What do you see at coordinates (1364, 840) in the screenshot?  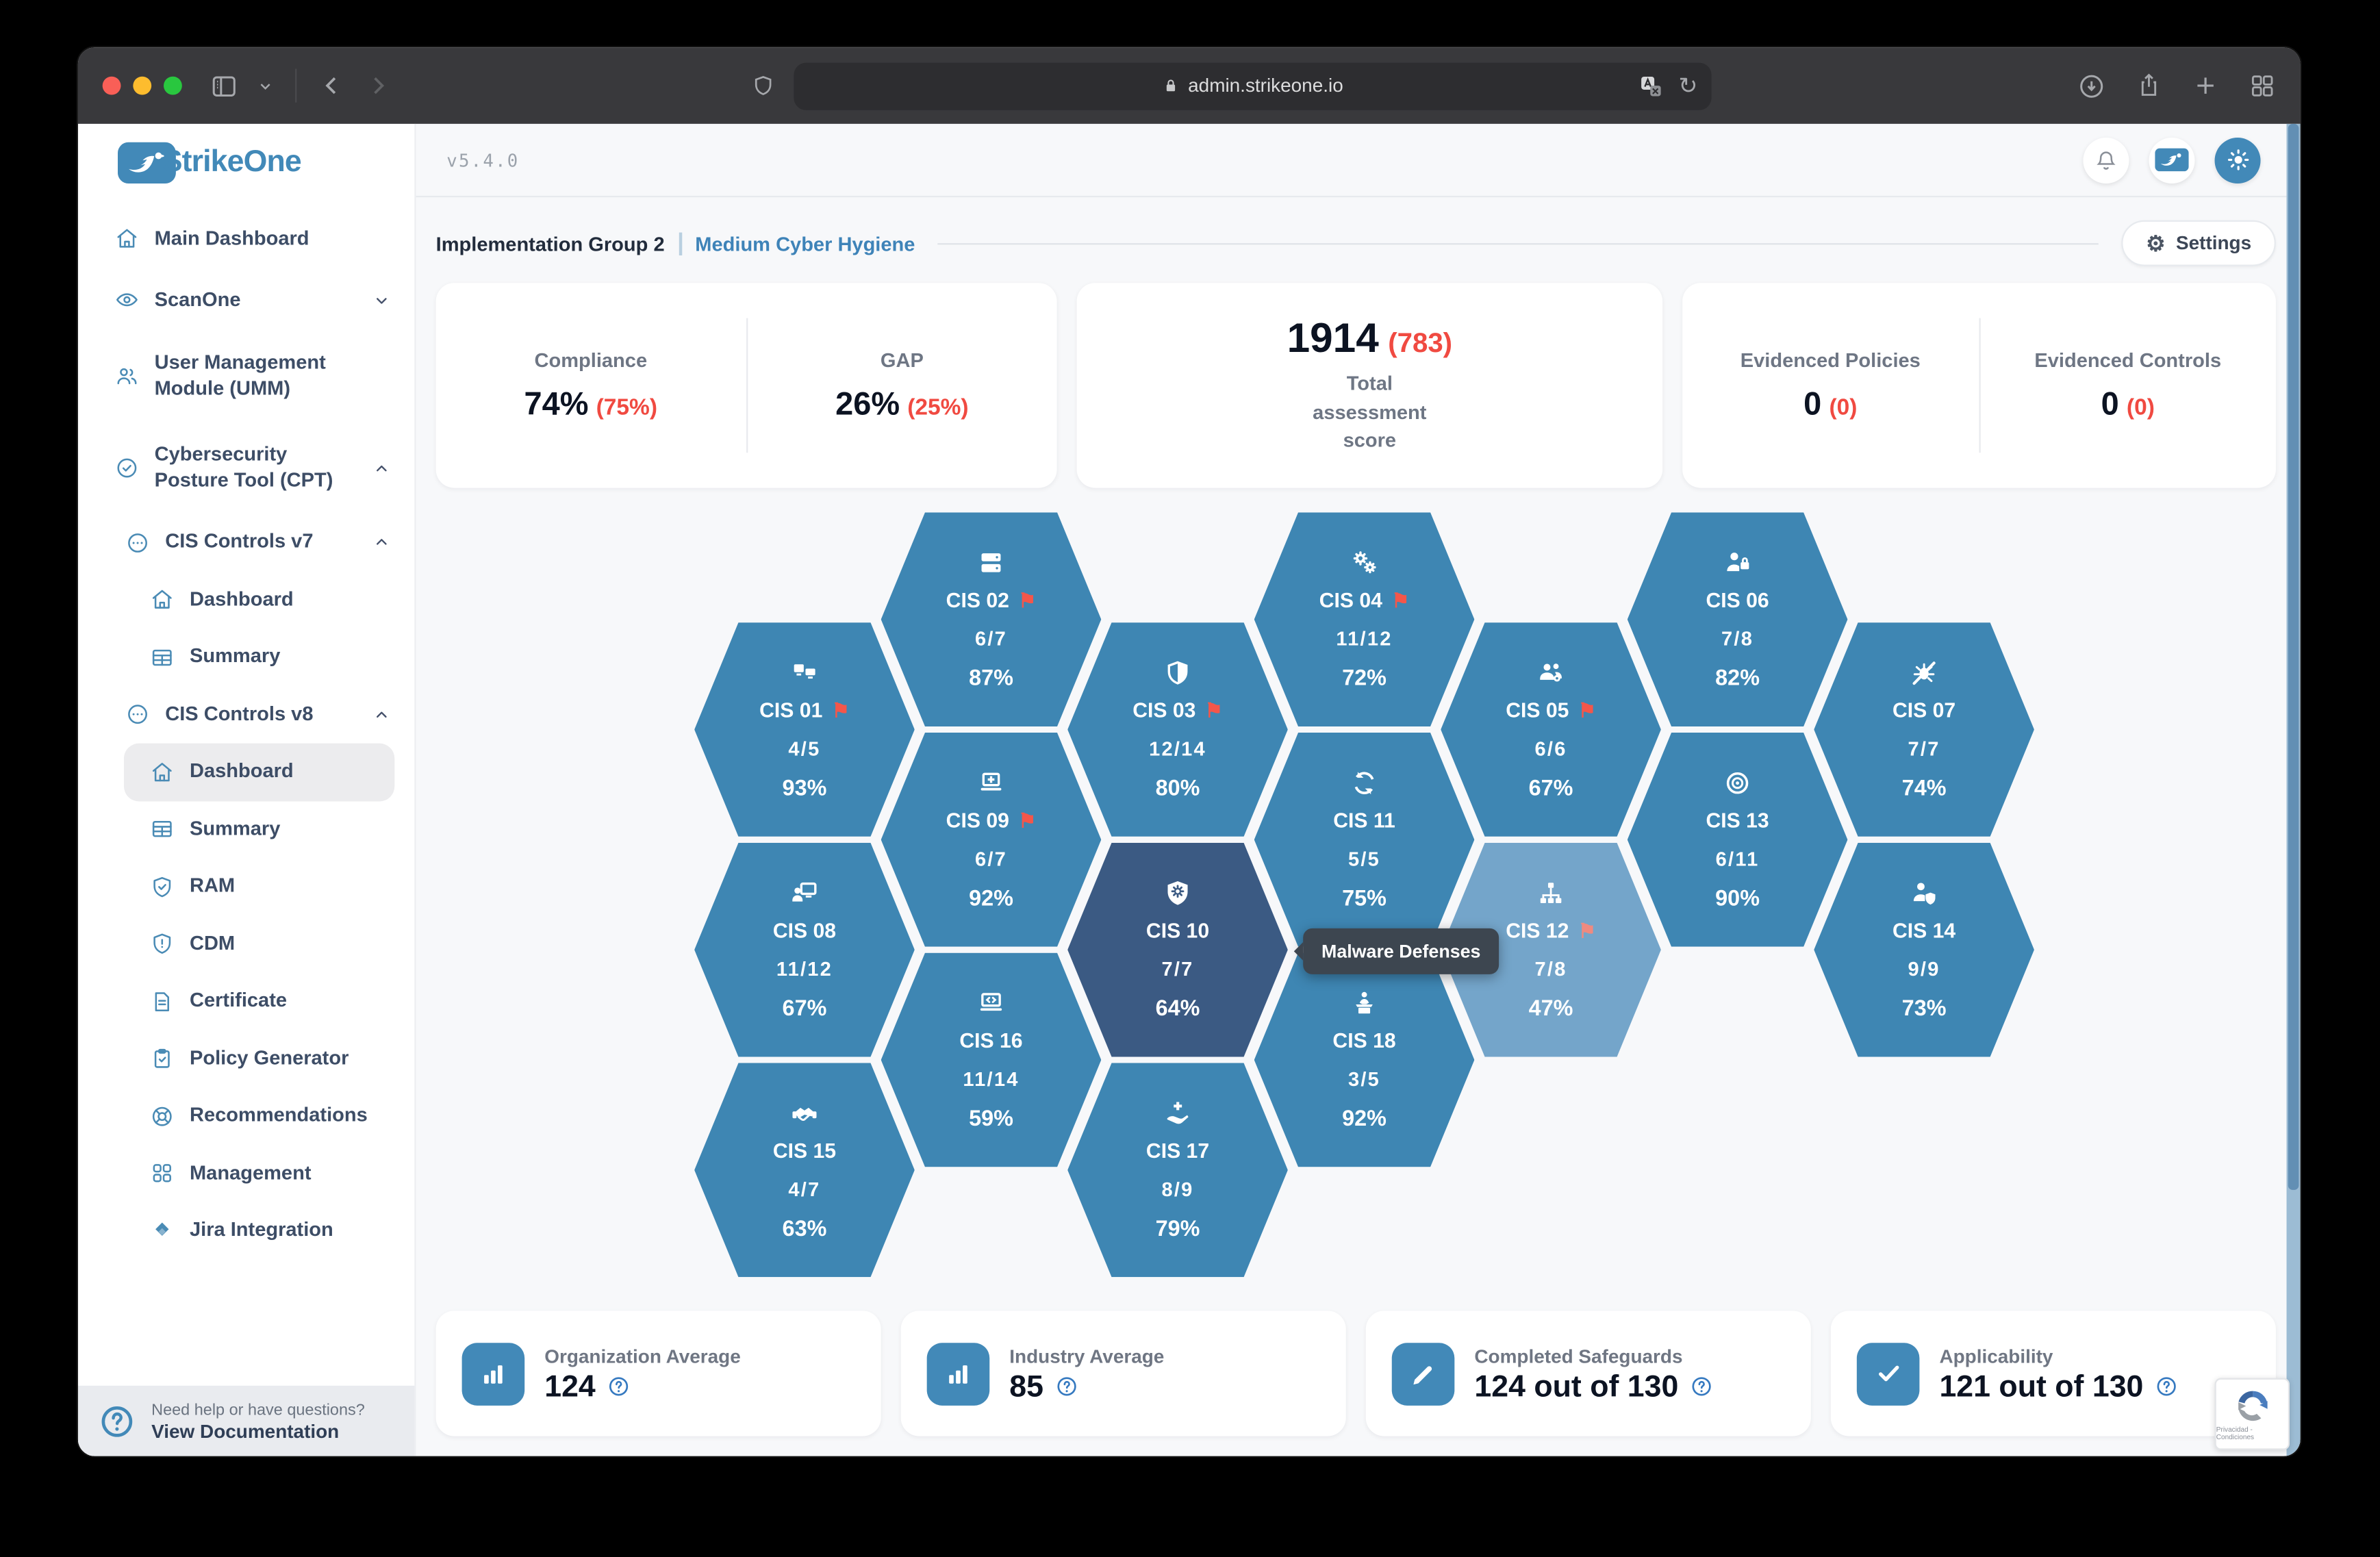 I see `hex-cis-11: CIS 11 5/5 75%` at bounding box center [1364, 840].